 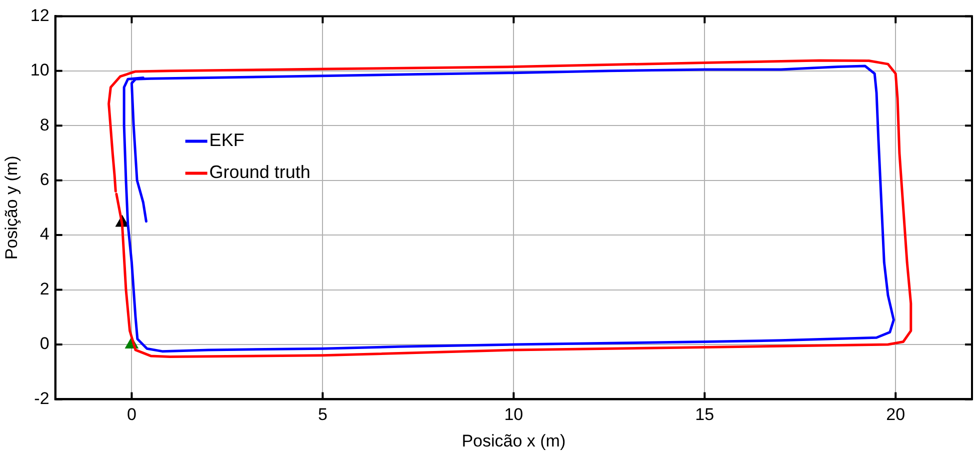 What do you see at coordinates (45, 288) in the screenshot?
I see `y-tick-label: 2` at bounding box center [45, 288].